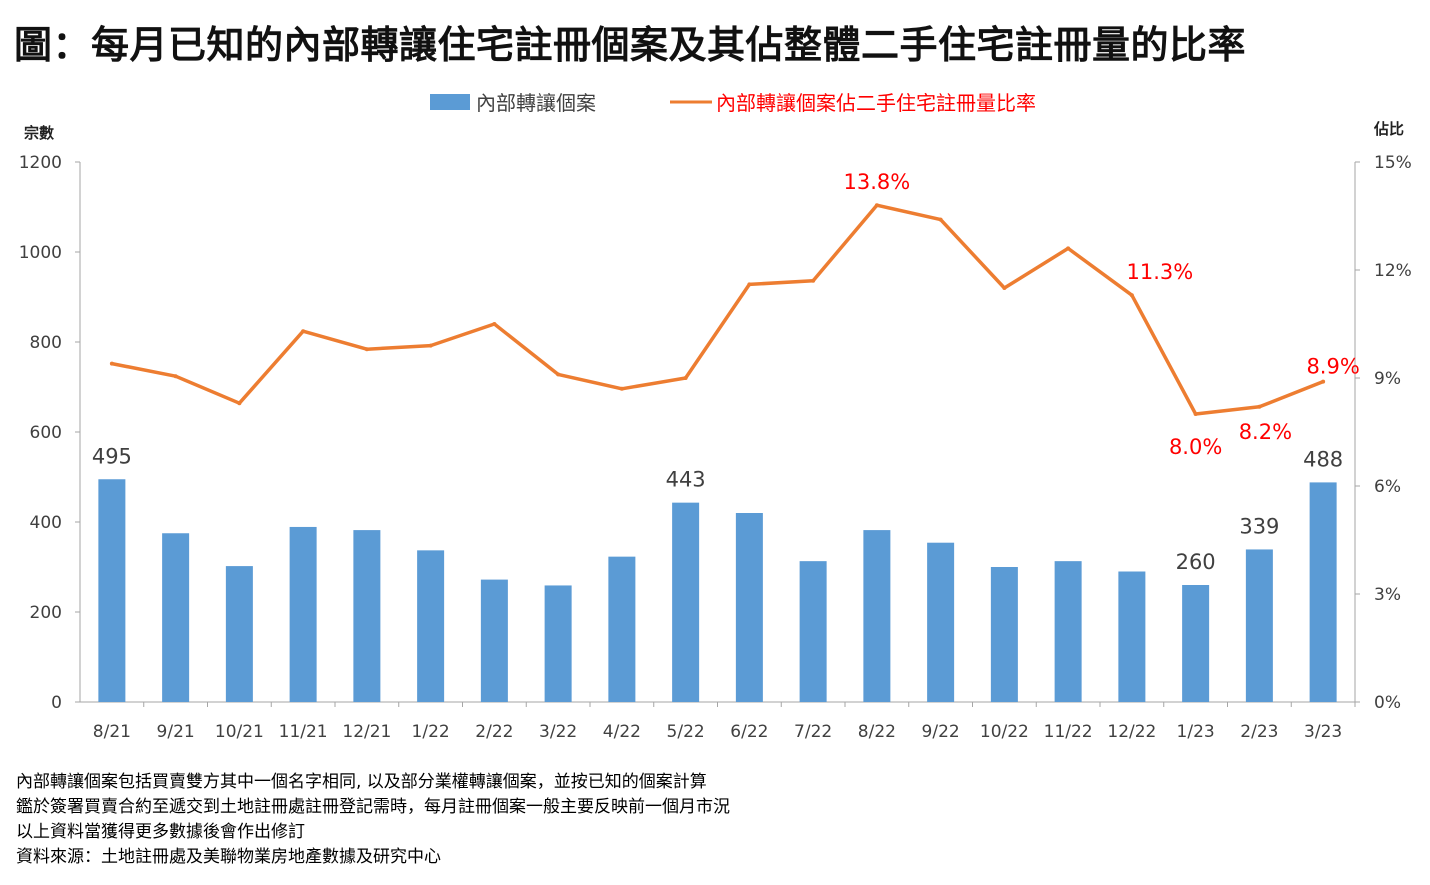 The width and height of the screenshot is (1430, 885). I want to click on y-left-tick-label: 1200, so click(40, 163).